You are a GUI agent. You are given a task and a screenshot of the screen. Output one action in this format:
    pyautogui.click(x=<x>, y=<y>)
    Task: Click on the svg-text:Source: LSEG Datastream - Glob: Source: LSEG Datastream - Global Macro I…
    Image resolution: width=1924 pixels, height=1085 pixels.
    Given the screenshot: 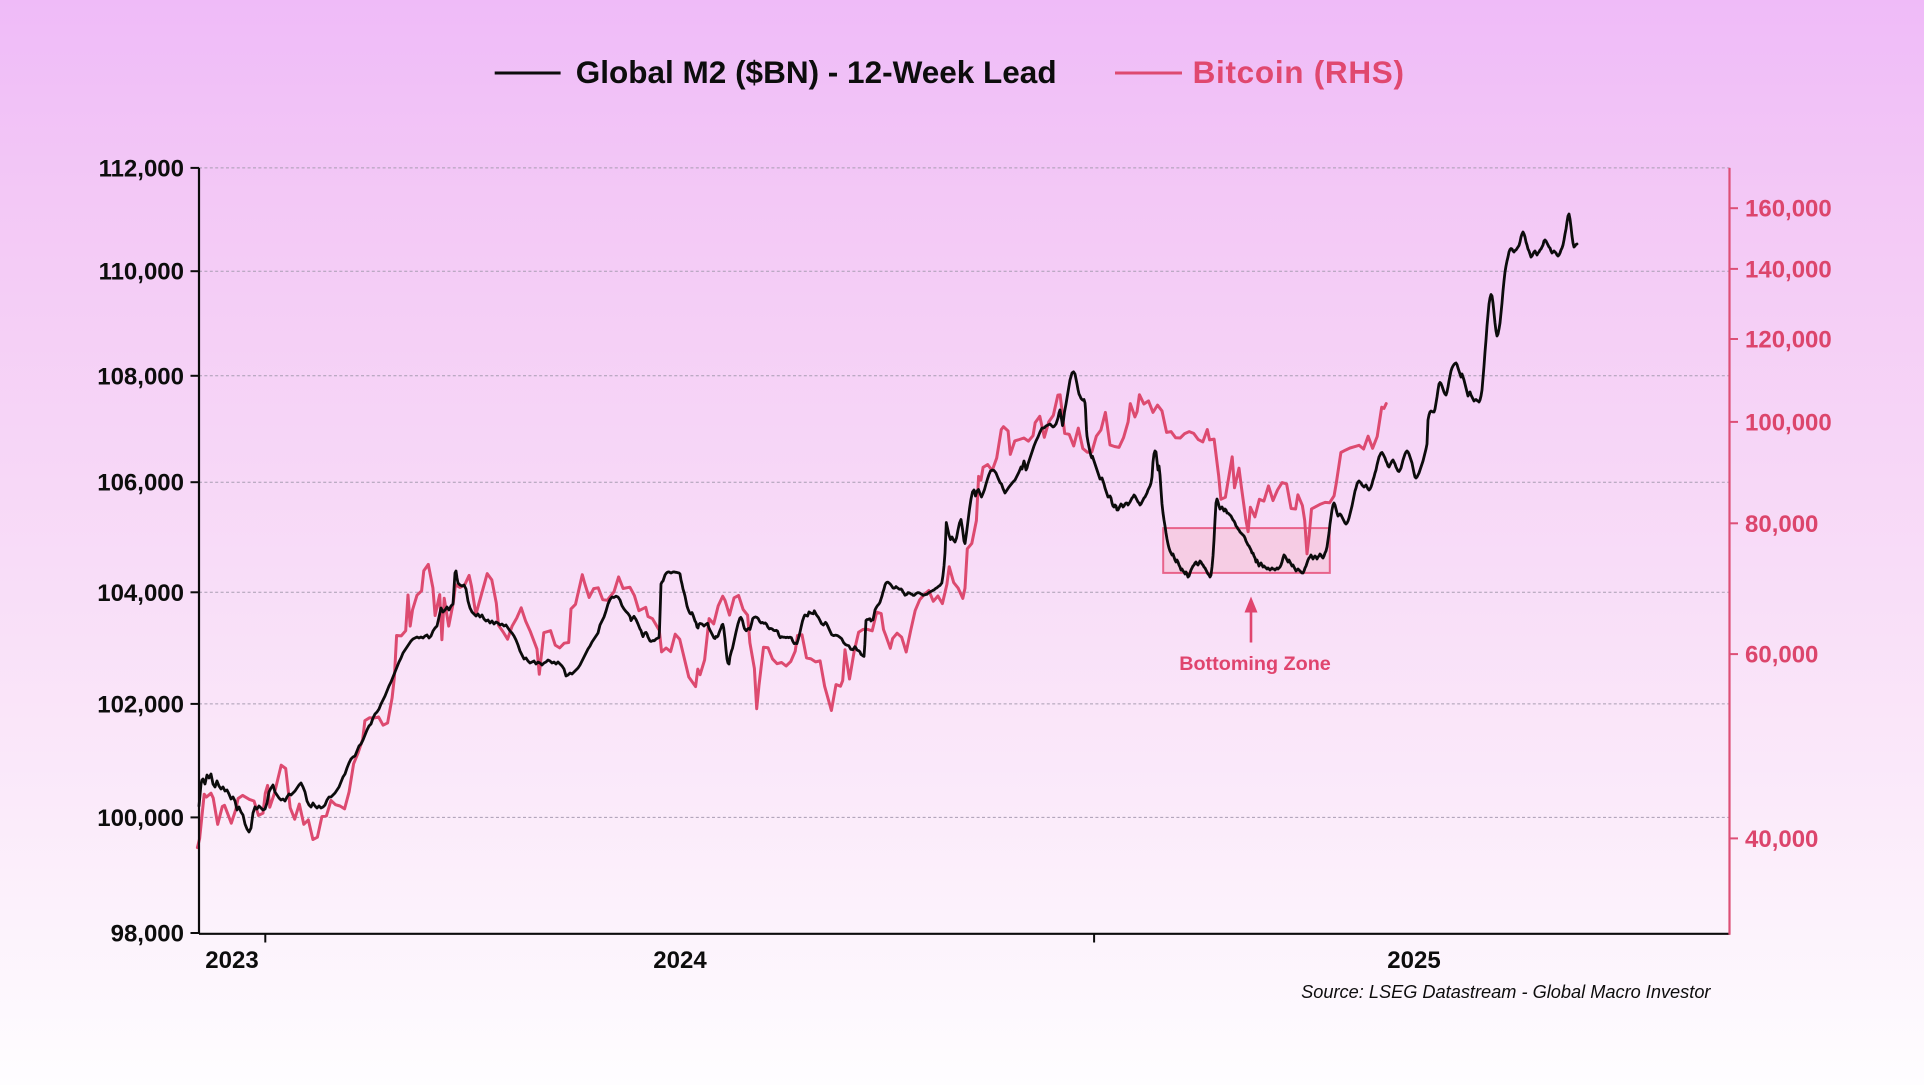 What is the action you would take?
    pyautogui.click(x=1506, y=992)
    